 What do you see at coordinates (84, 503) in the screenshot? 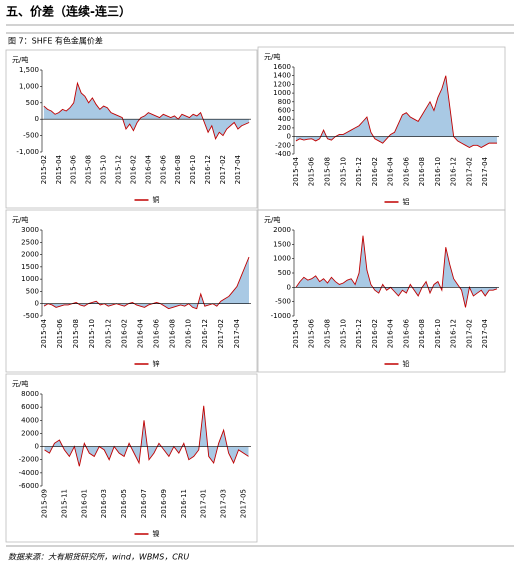
I see `x-tick-label: 2016-01` at bounding box center [84, 503].